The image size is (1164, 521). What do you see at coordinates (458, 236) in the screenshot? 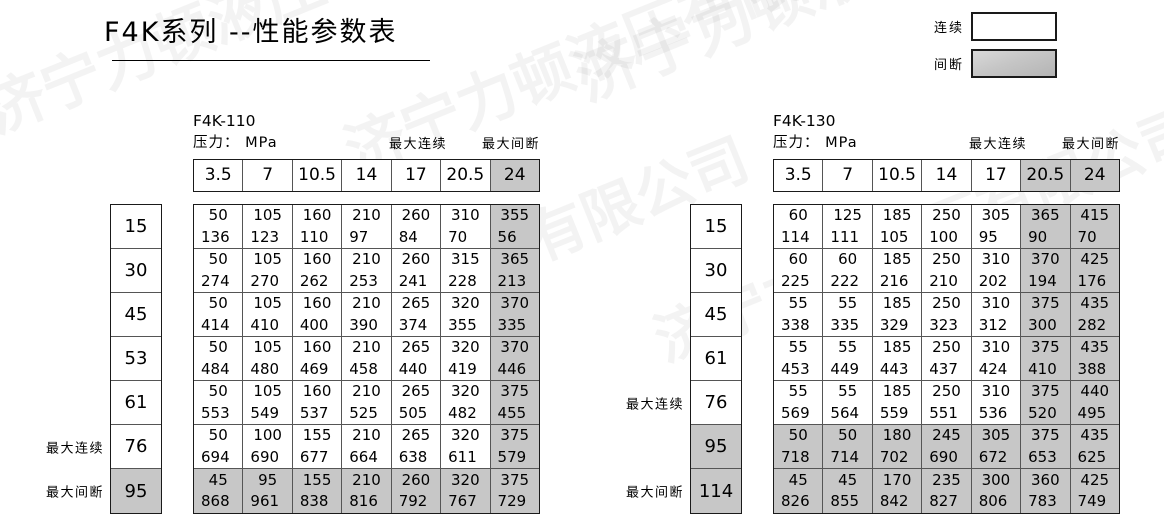
I see `cell-bottom-value: 70` at bounding box center [458, 236].